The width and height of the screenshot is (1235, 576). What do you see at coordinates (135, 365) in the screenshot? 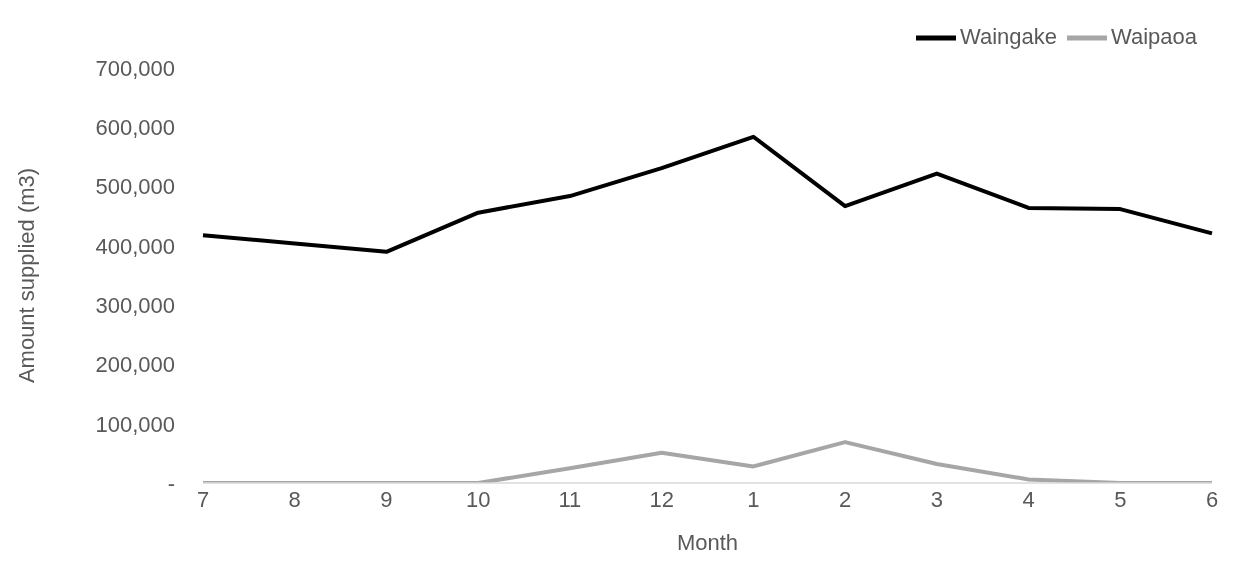
I see `y-tick-label: 200,000` at bounding box center [135, 365].